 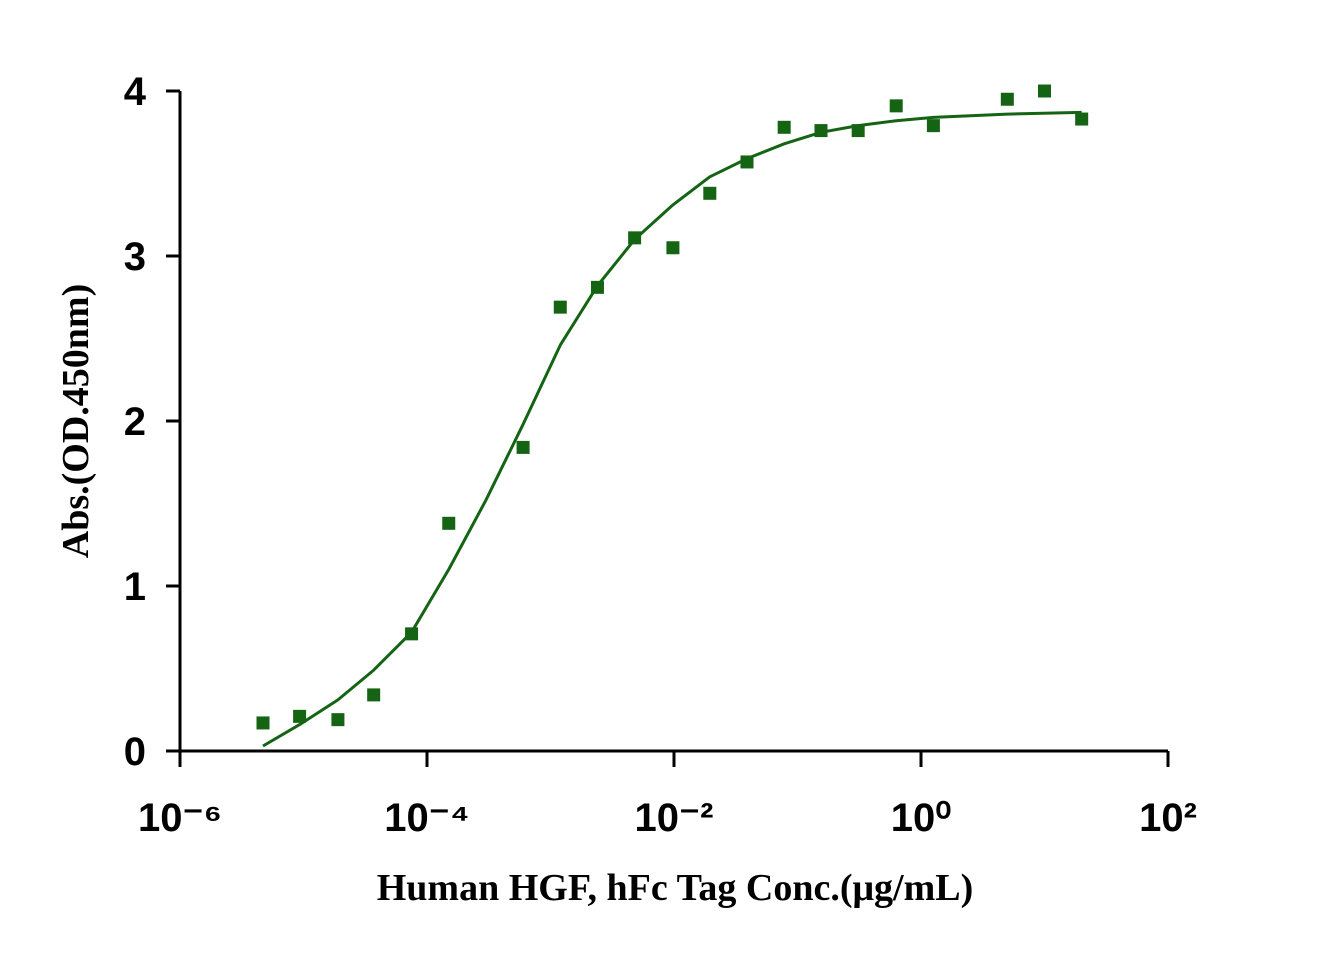 I want to click on x-axis-title: Human HGF, hFc Tag Conc.(μg/mL), so click(x=675, y=888).